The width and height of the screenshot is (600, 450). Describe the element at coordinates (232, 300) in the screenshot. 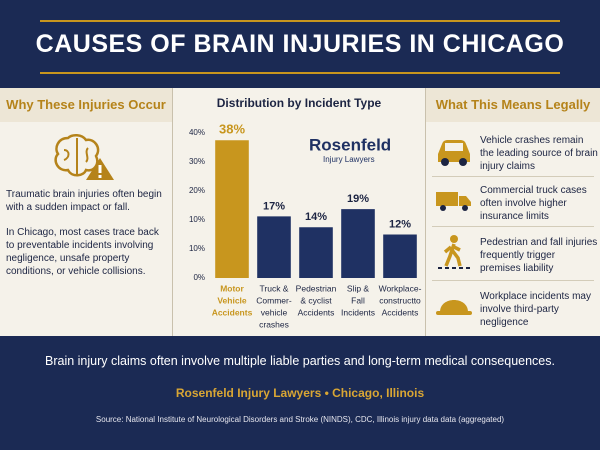

I see `x-tick-label: Vehicle` at that location.